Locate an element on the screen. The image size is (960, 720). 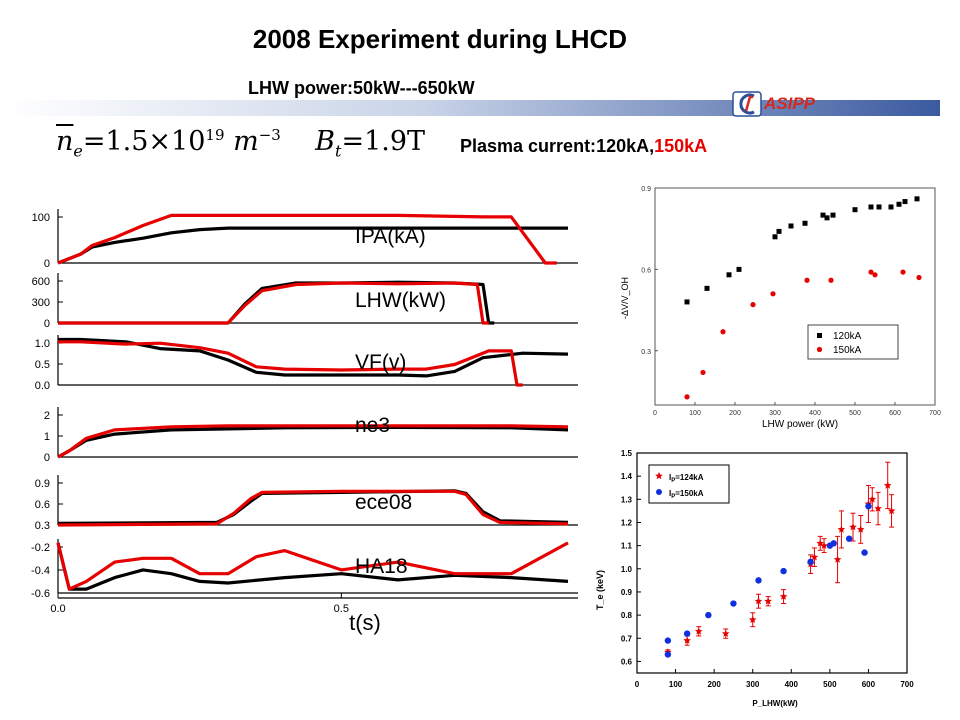
plot-frame is located at coordinates (772, 563).